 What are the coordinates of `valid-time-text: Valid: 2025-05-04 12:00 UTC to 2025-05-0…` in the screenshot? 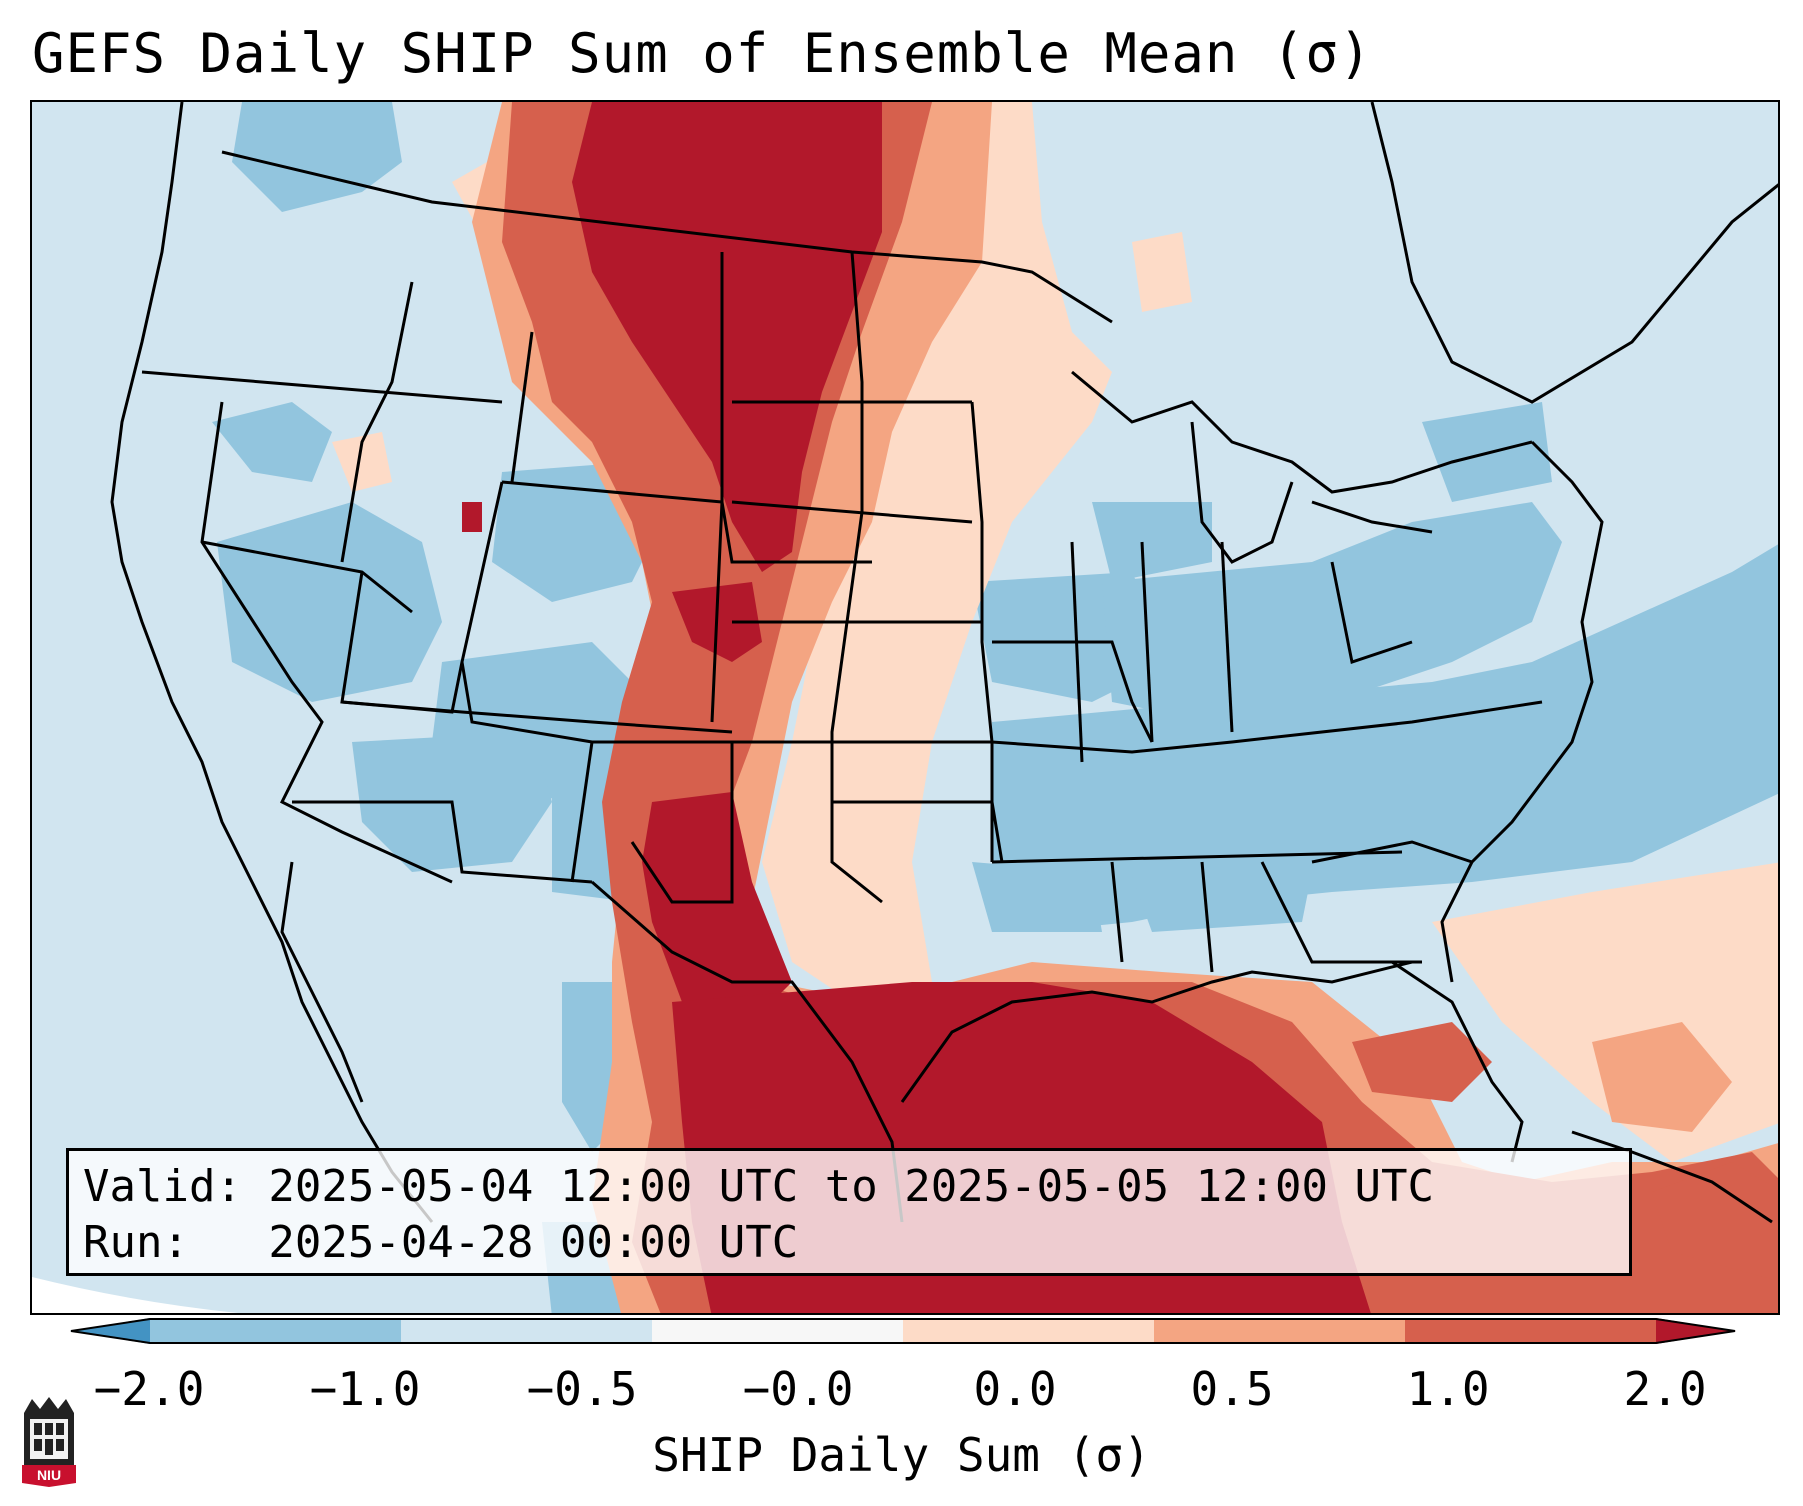 It's located at (759, 1186).